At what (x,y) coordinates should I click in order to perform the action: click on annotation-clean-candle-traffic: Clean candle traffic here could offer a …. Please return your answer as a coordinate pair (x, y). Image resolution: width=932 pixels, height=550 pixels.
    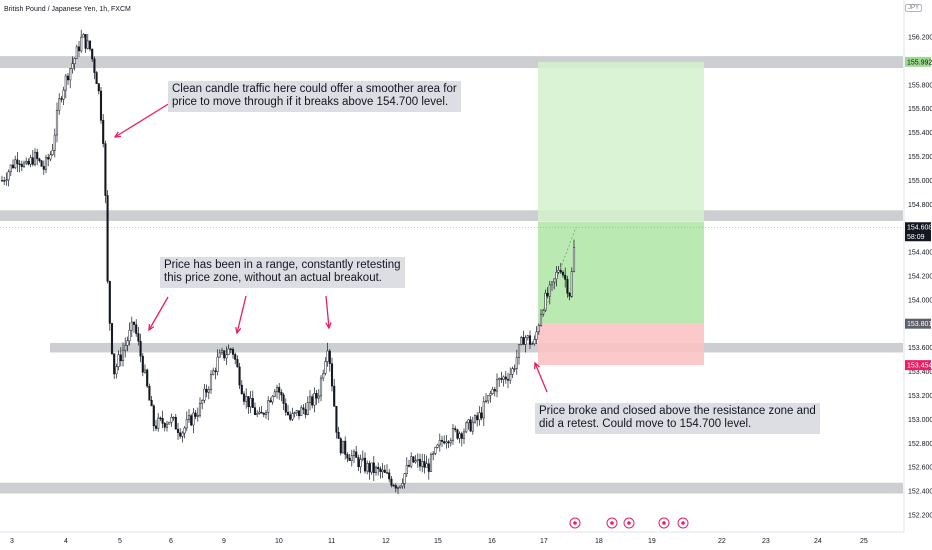
    Looking at the image, I should click on (314, 96).